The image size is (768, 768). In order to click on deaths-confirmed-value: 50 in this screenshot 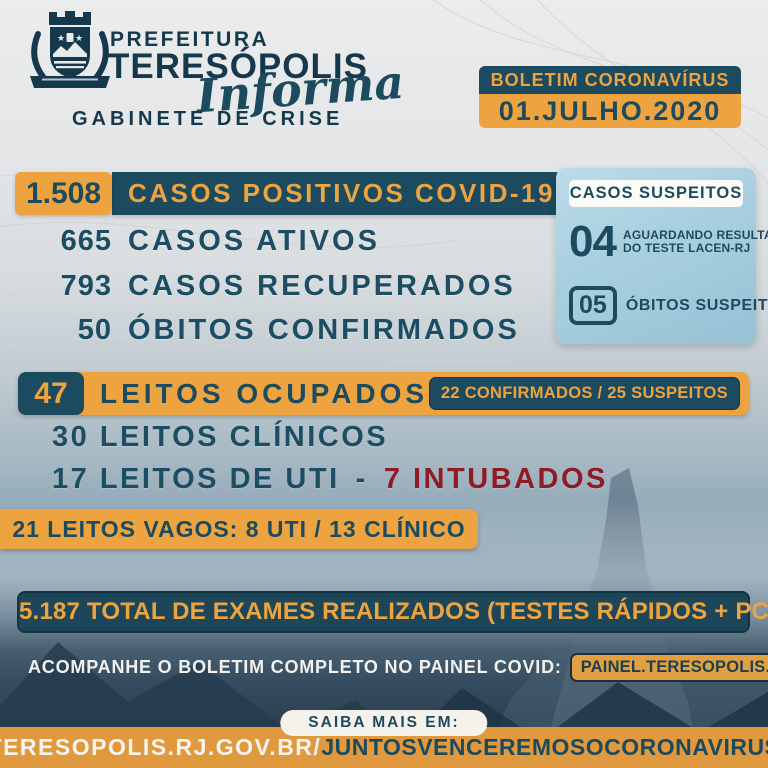, I will do `click(94, 330)`.